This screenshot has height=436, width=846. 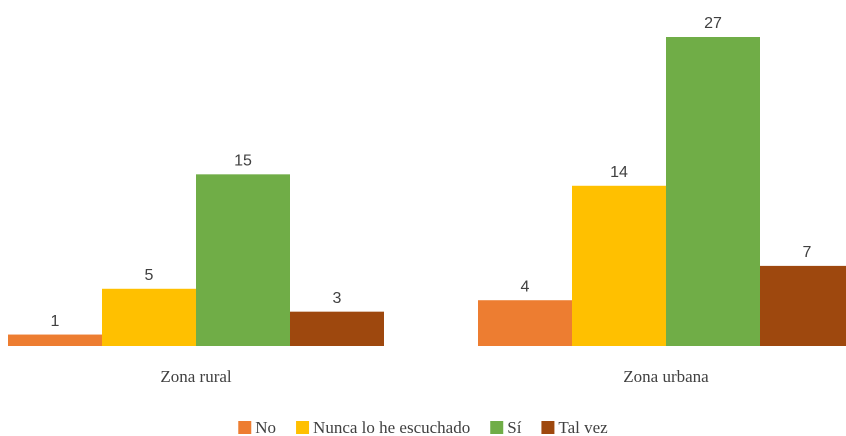 I want to click on data-label: 1, so click(x=55, y=321).